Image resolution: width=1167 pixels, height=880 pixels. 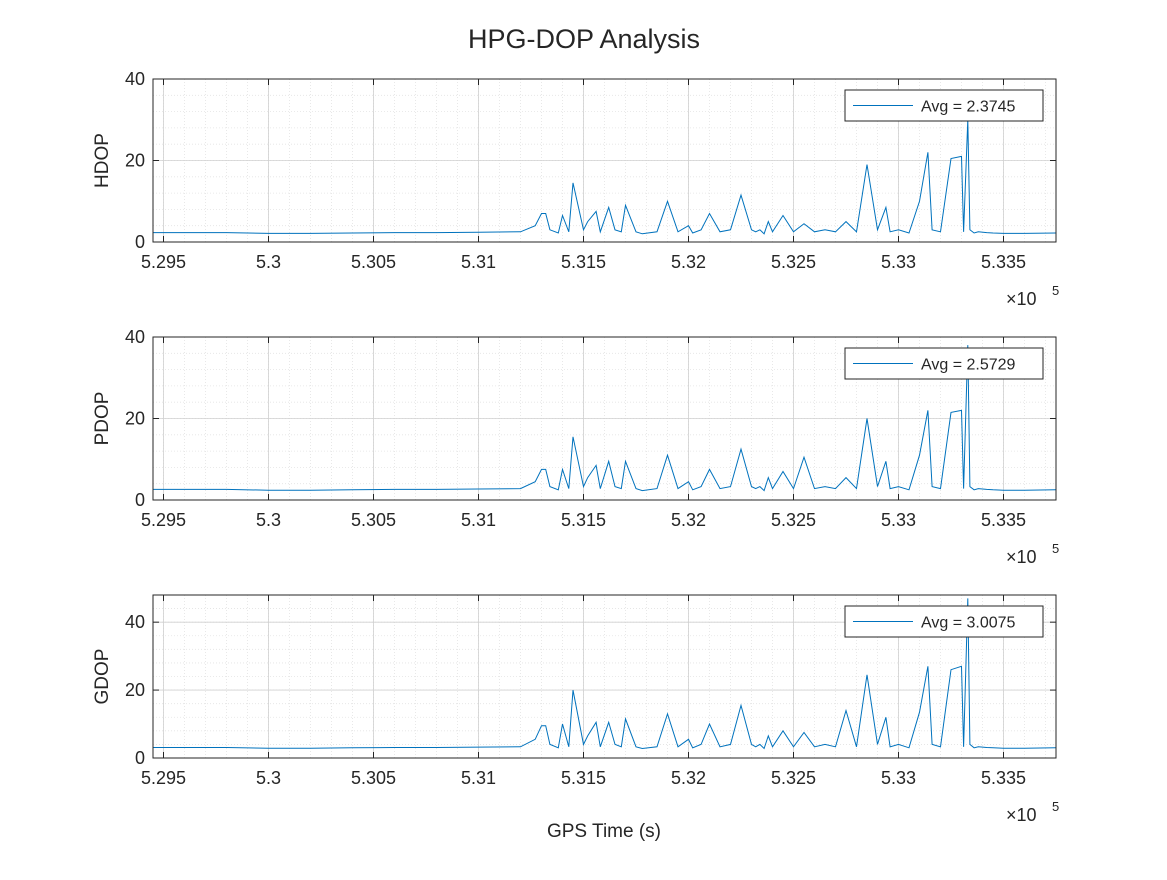 What do you see at coordinates (968, 623) in the screenshot?
I see `legend-label: Avg = 3.0075` at bounding box center [968, 623].